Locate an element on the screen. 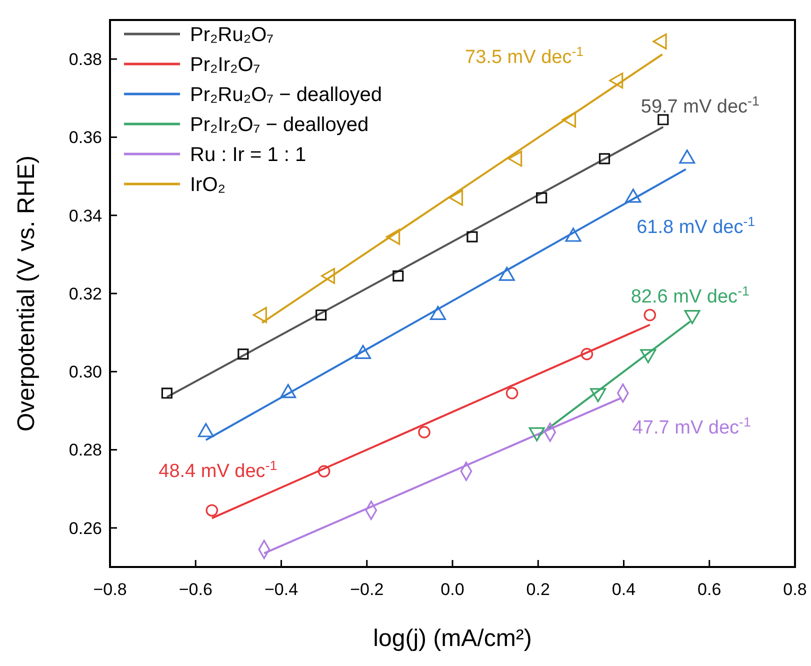 The width and height of the screenshot is (811, 666). x-tick-label: −0.6 is located at coordinates (195, 589).